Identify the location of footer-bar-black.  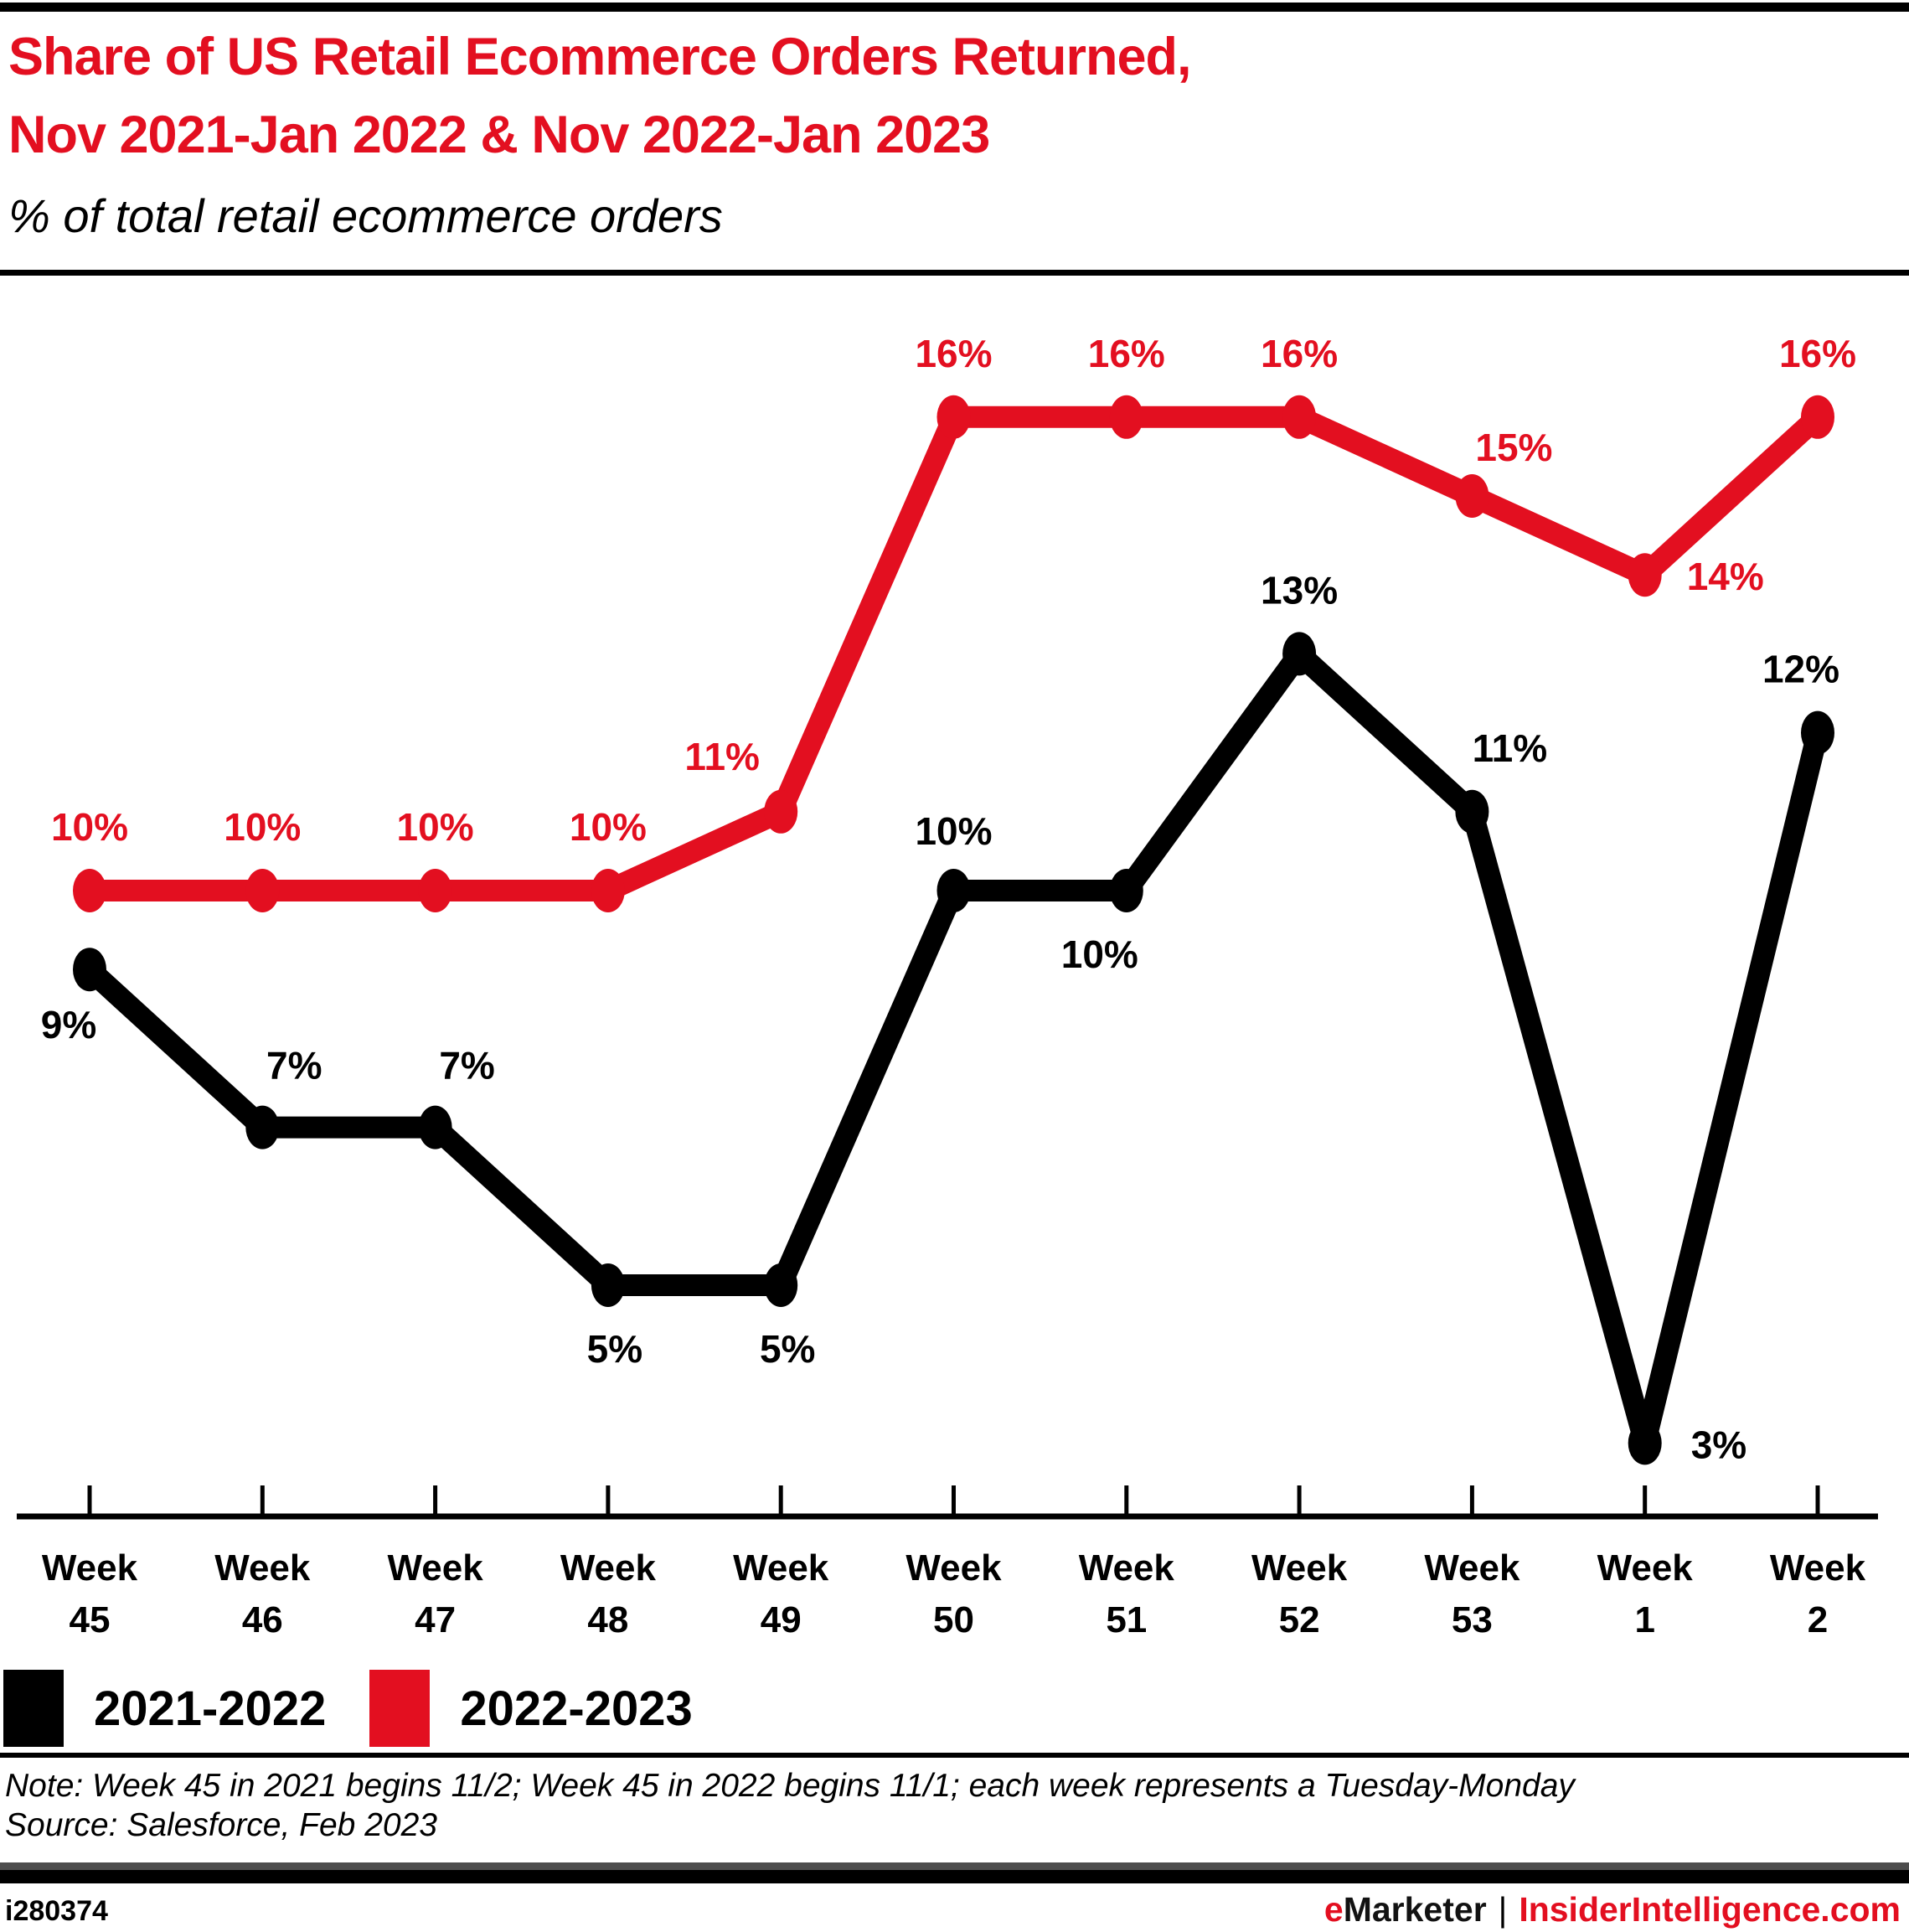
(954, 1876).